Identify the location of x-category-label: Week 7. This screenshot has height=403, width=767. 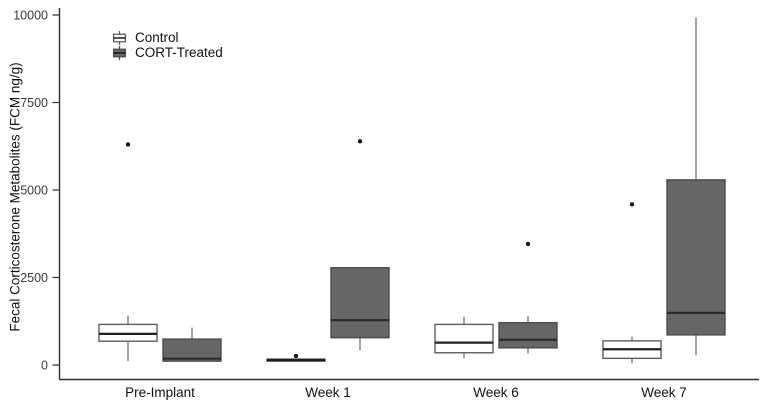
(664, 392).